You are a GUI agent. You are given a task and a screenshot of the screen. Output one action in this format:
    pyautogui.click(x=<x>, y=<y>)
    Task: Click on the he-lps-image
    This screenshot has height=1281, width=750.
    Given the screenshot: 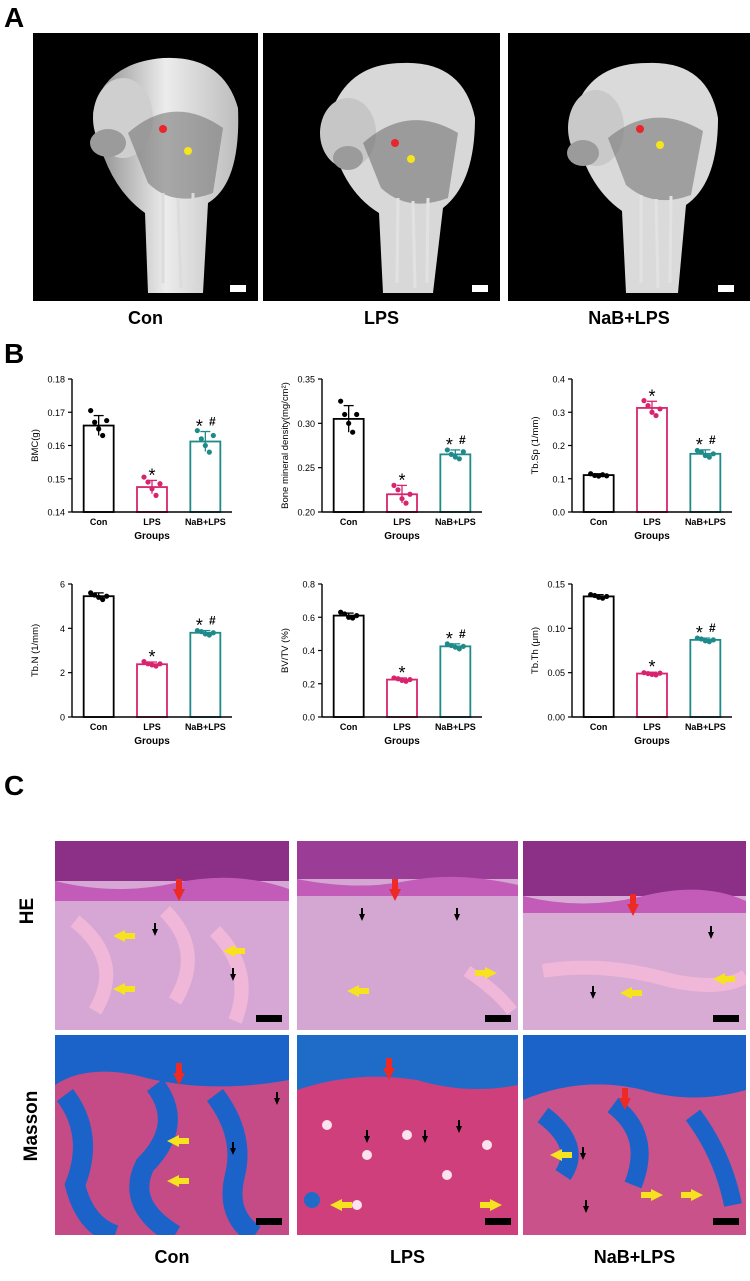 What is the action you would take?
    pyautogui.click(x=407, y=935)
    